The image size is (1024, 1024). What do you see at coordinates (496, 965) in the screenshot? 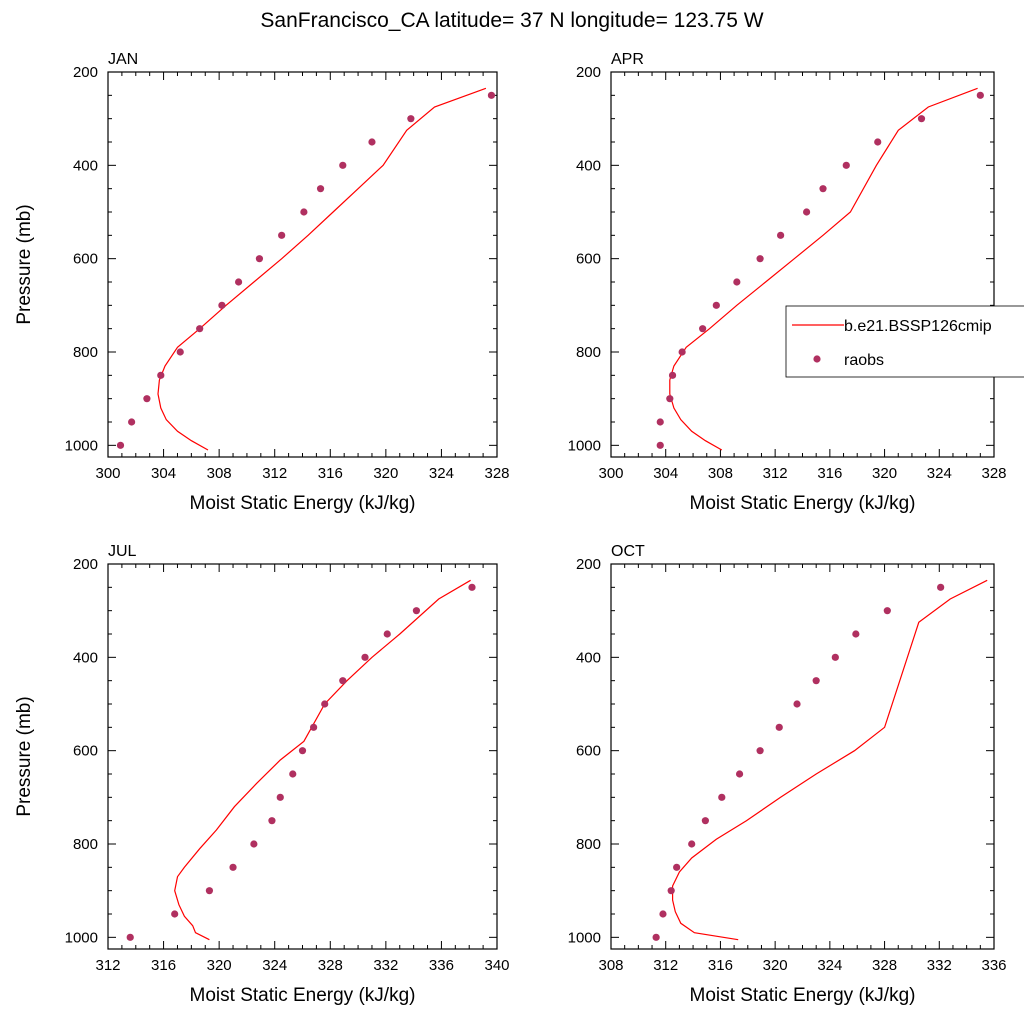
I see `x-tick-label: 340` at bounding box center [496, 965].